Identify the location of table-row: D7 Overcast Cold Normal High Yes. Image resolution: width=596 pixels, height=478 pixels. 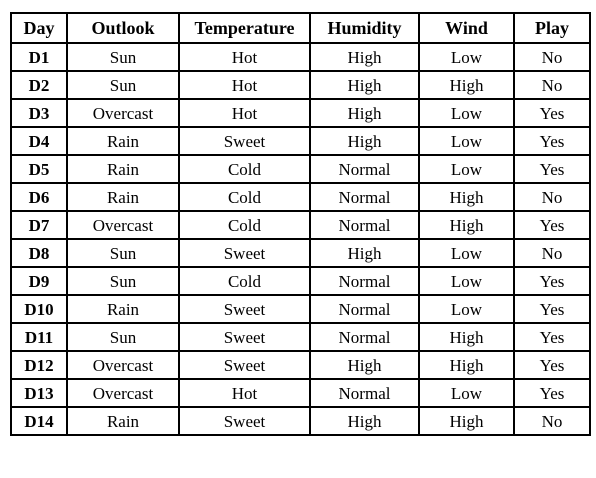
(300, 225).